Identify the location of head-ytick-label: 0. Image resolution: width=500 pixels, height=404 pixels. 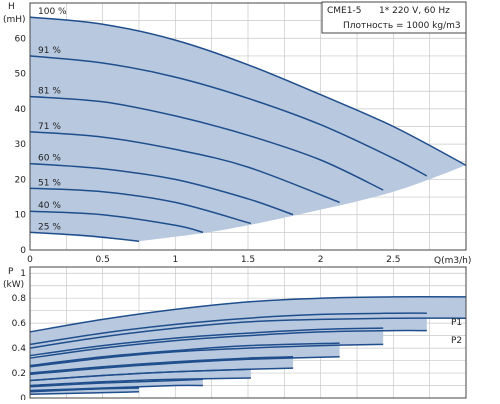
(23, 251).